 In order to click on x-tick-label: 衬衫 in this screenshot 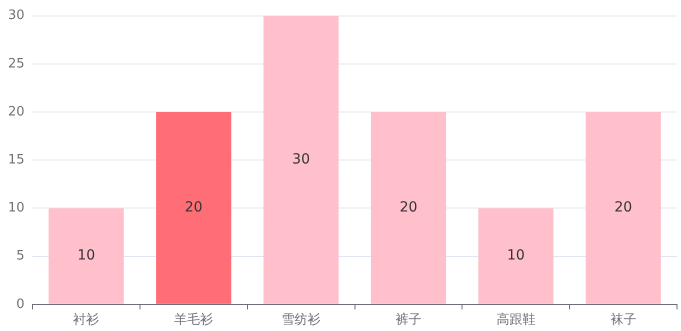, I will do `click(86, 320)`.